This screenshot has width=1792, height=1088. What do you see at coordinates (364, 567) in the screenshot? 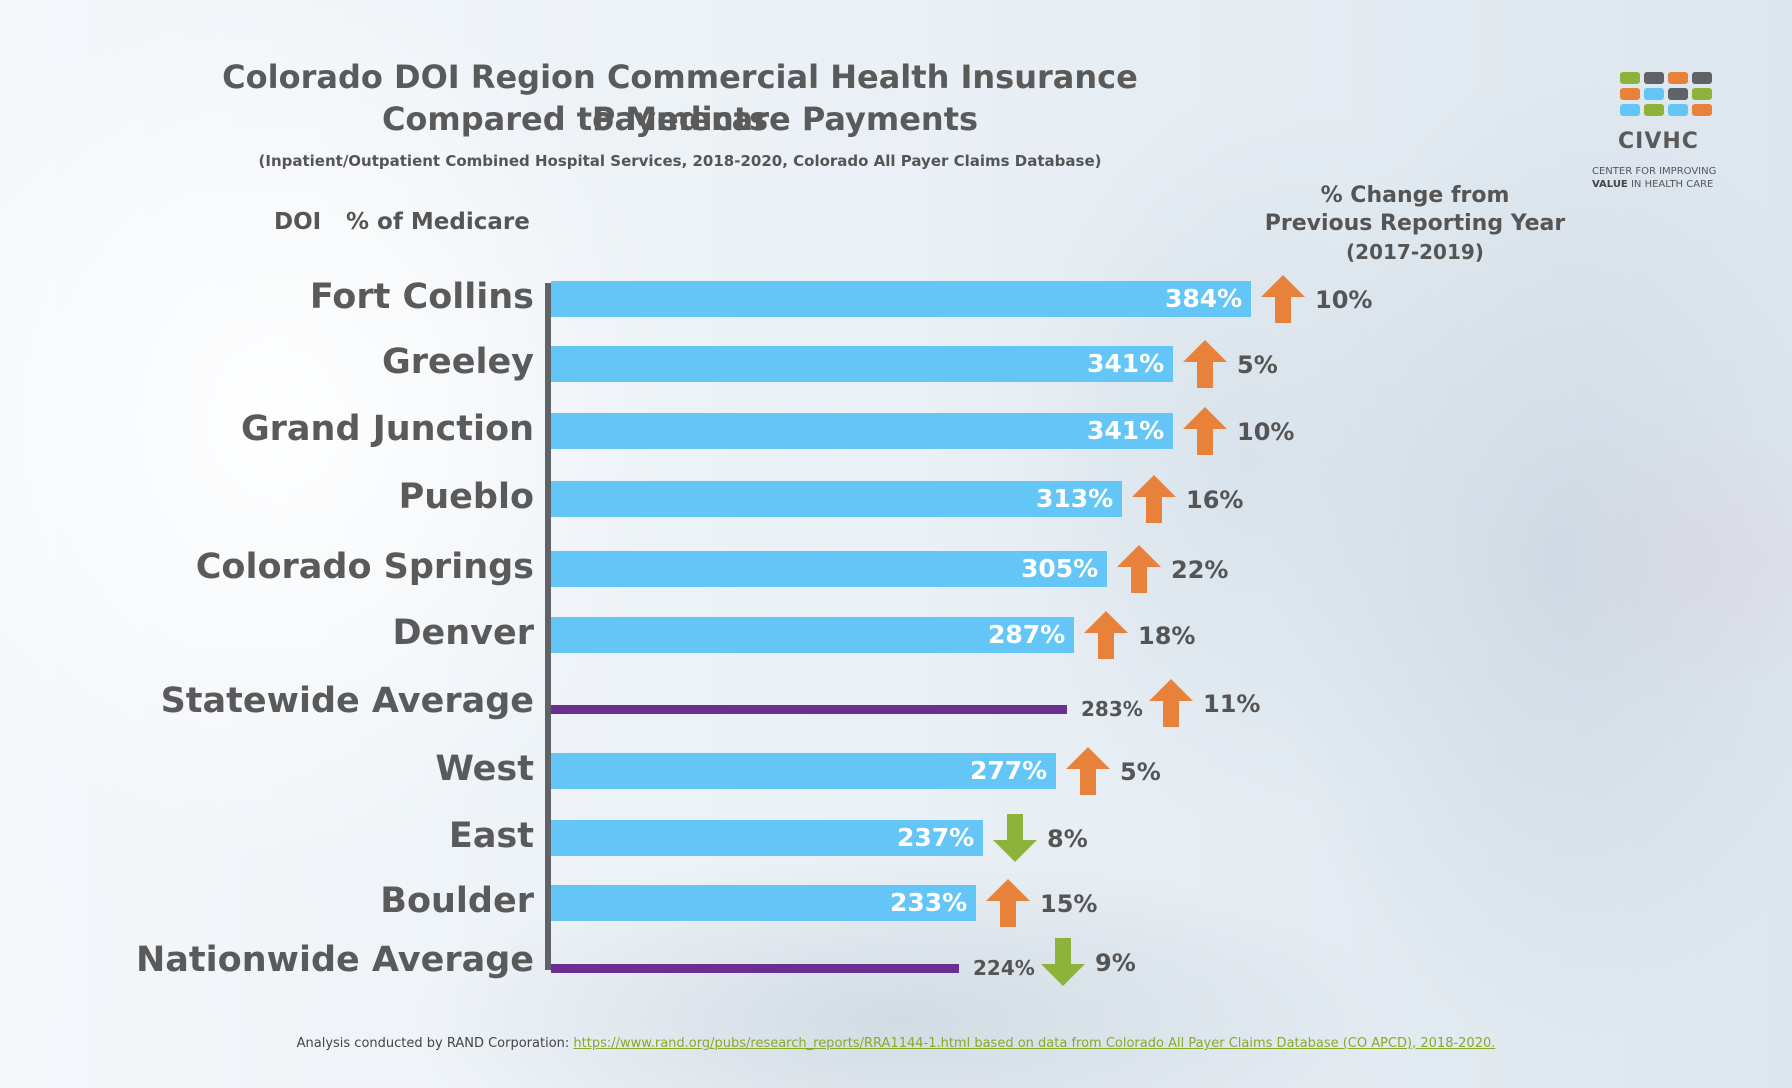
I see `category-label: Colorado Springs` at bounding box center [364, 567].